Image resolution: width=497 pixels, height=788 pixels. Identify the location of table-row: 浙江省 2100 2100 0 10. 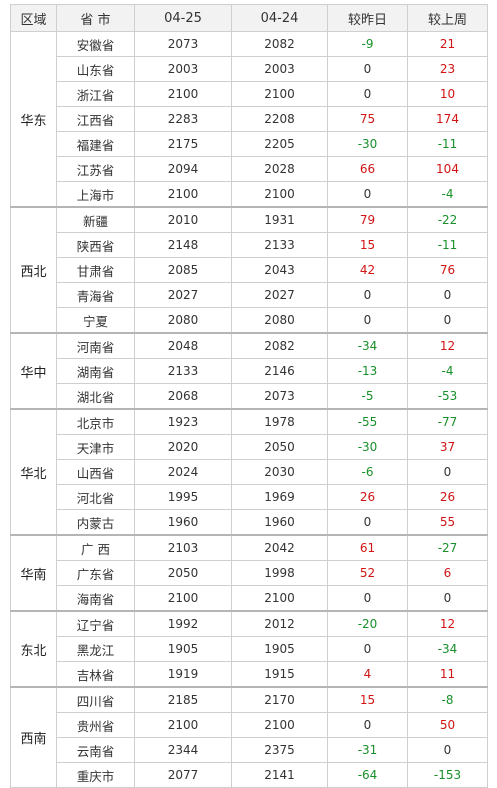
(249, 94).